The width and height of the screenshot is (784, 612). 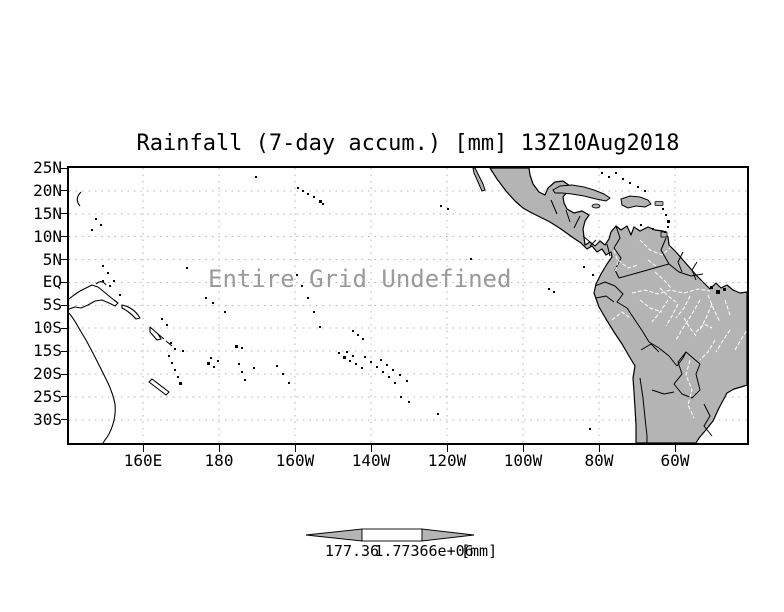 What do you see at coordinates (47, 419) in the screenshot?
I see `lat-label: 30S` at bounding box center [47, 419].